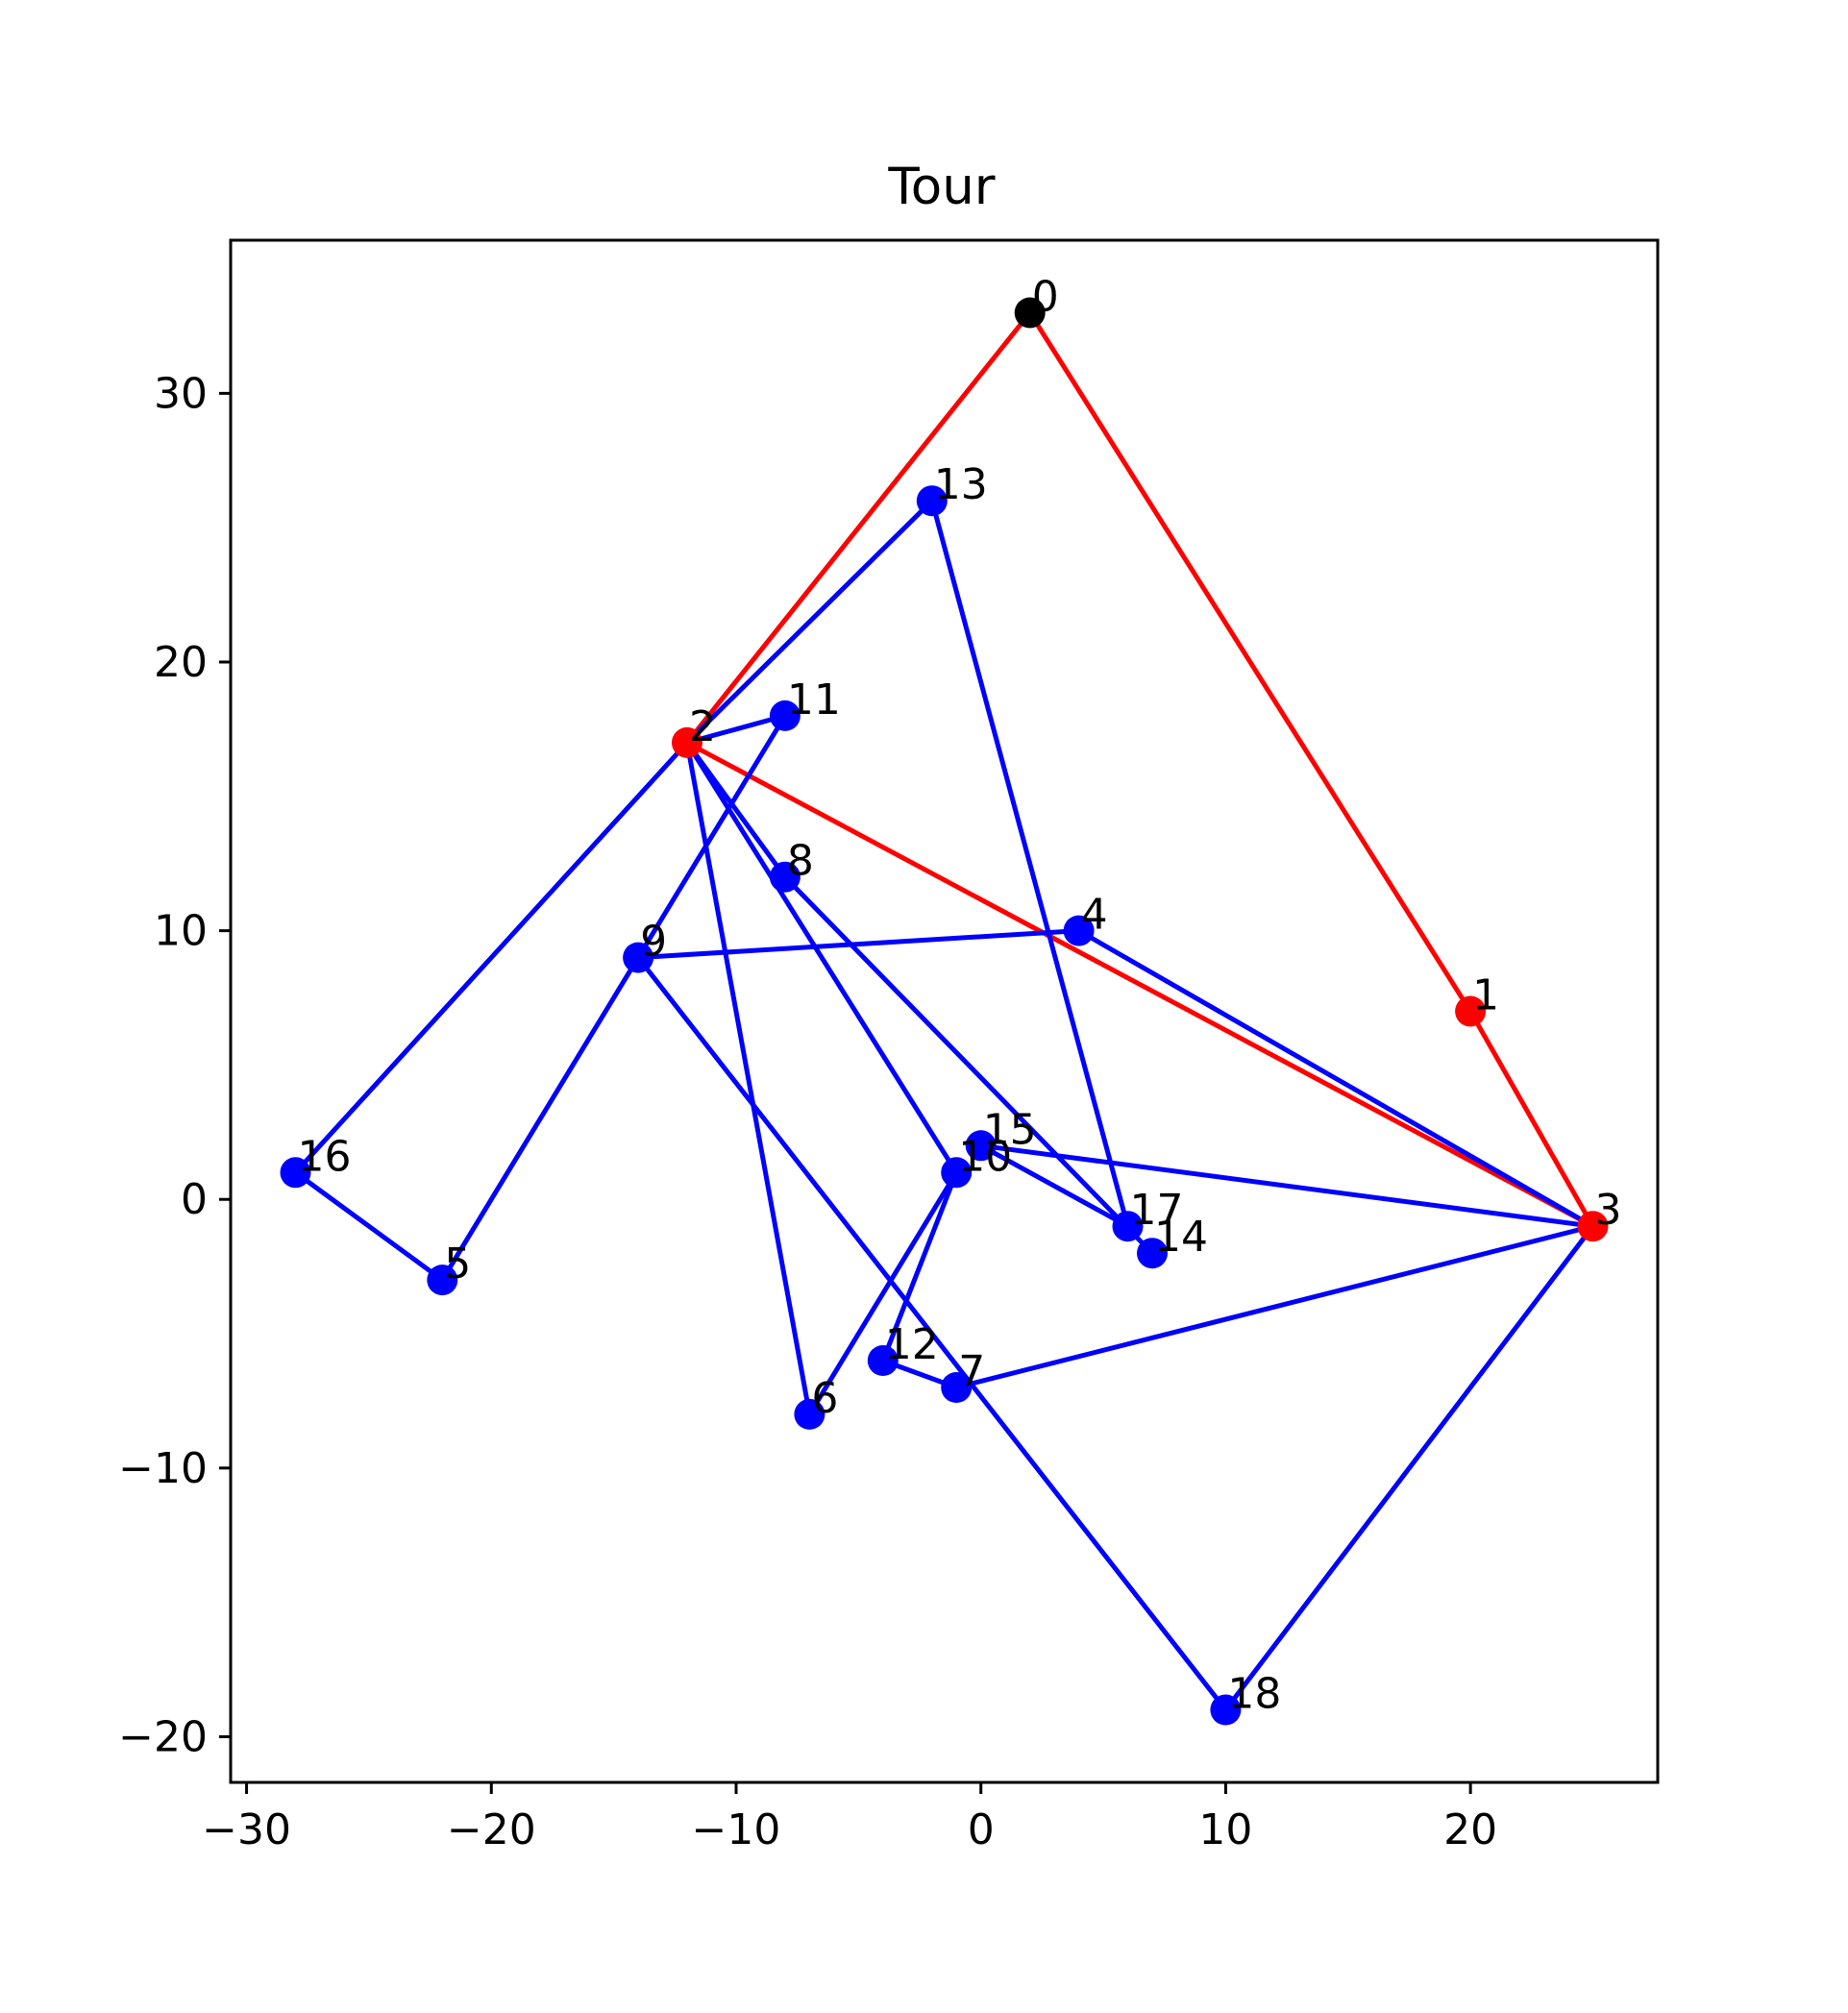 This screenshot has width=1848, height=2013. Describe the element at coordinates (736, 1830) in the screenshot. I see `x-tick-label: −10` at that location.